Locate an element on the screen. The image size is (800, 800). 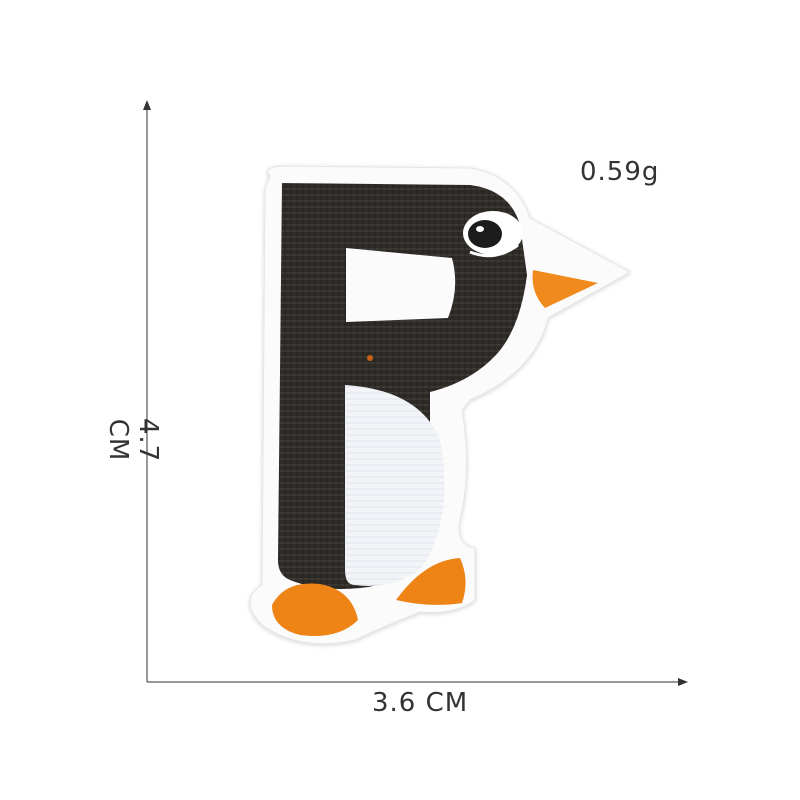
penguin-beak is located at coordinates (565, 289).